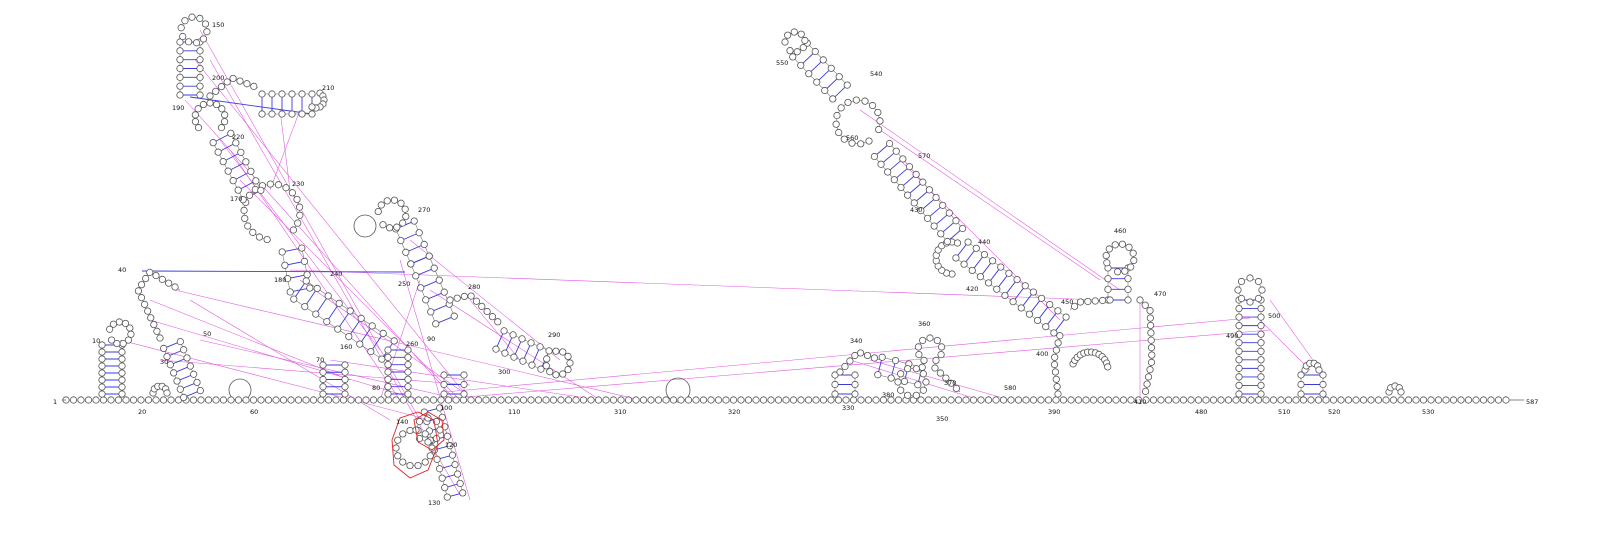 This screenshot has width=1600, height=541. What do you see at coordinates (1201, 412) in the screenshot?
I see `position-label: 480` at bounding box center [1201, 412].